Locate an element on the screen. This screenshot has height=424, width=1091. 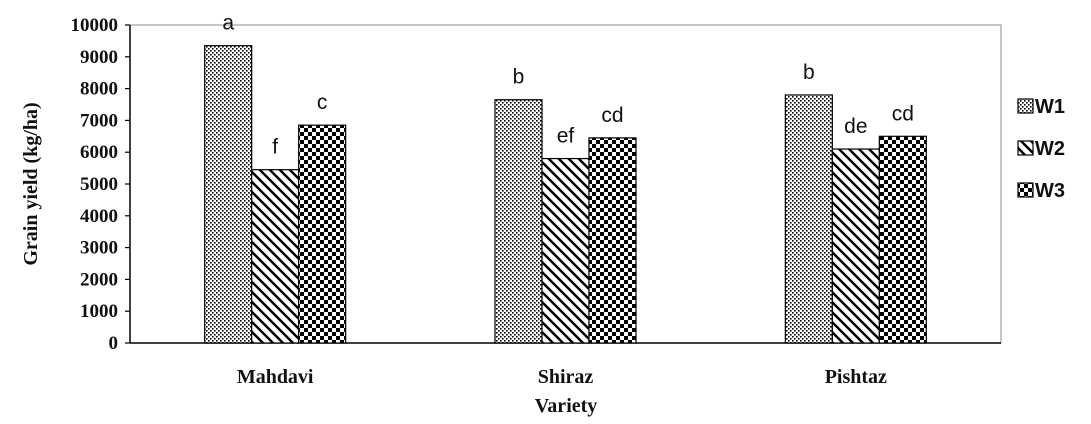
x-tick-labels: Mahdavi Shiraz Pishtaz is located at coordinates (562, 377).